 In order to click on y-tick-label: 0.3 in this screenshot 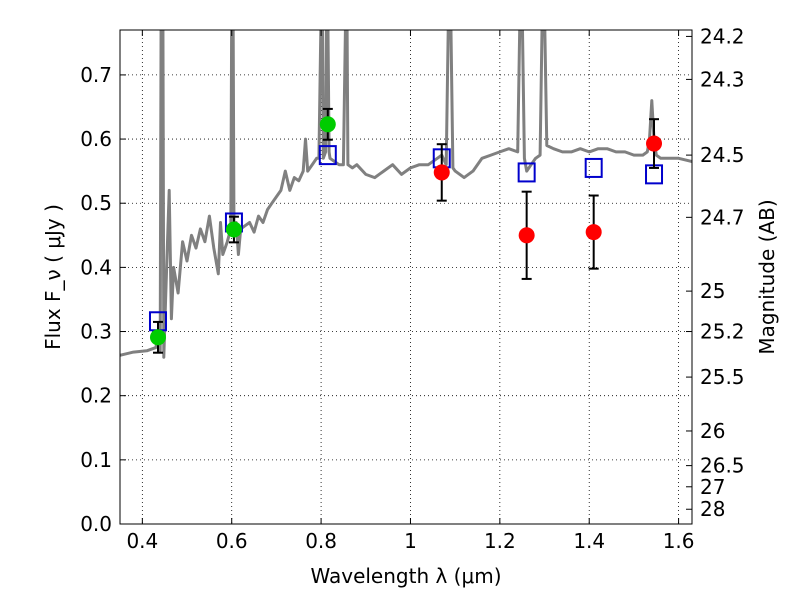, I will do `click(96, 332)`.